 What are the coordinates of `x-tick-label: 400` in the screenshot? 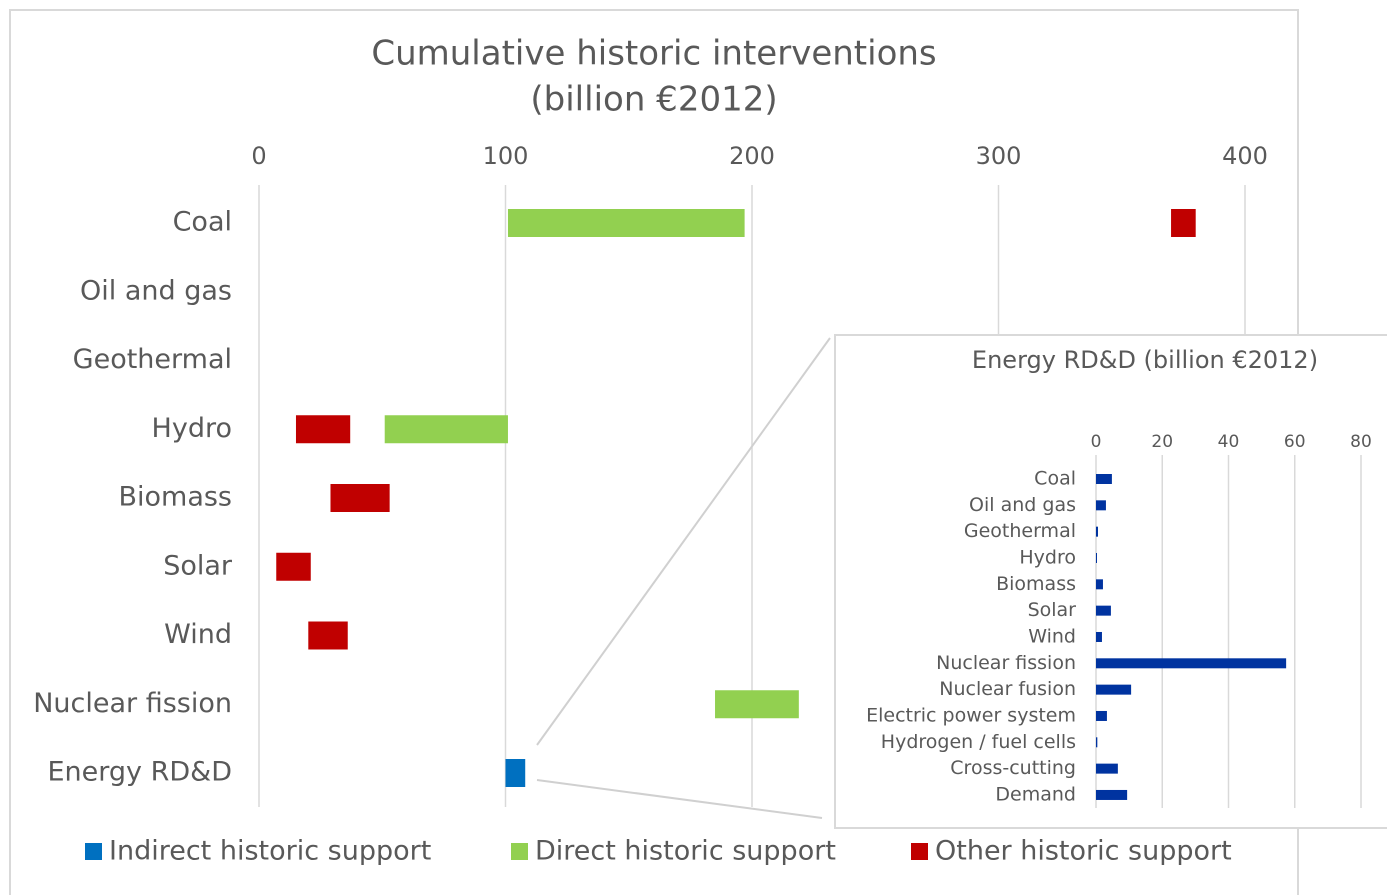 It's located at (1245, 156).